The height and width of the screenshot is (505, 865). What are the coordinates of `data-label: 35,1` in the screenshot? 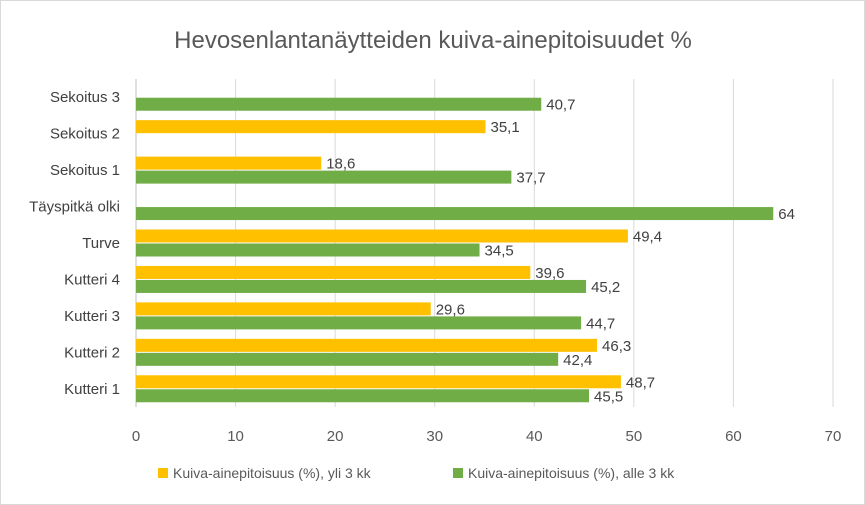 It's located at (504, 127).